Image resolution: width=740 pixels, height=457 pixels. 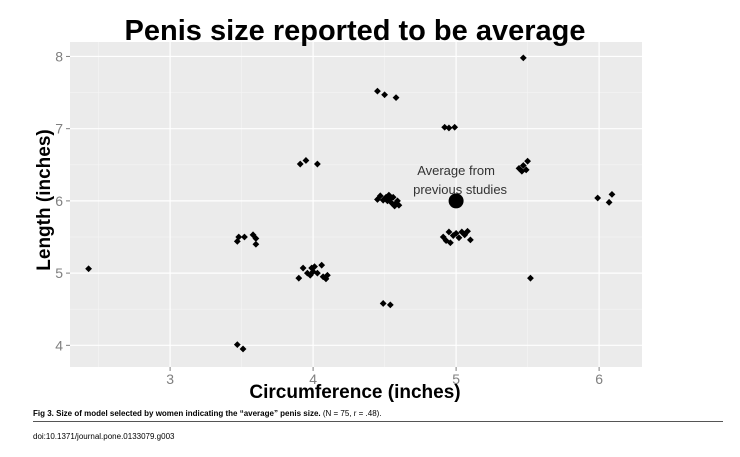 I want to click on y-tick-label: 6, so click(x=59, y=201).